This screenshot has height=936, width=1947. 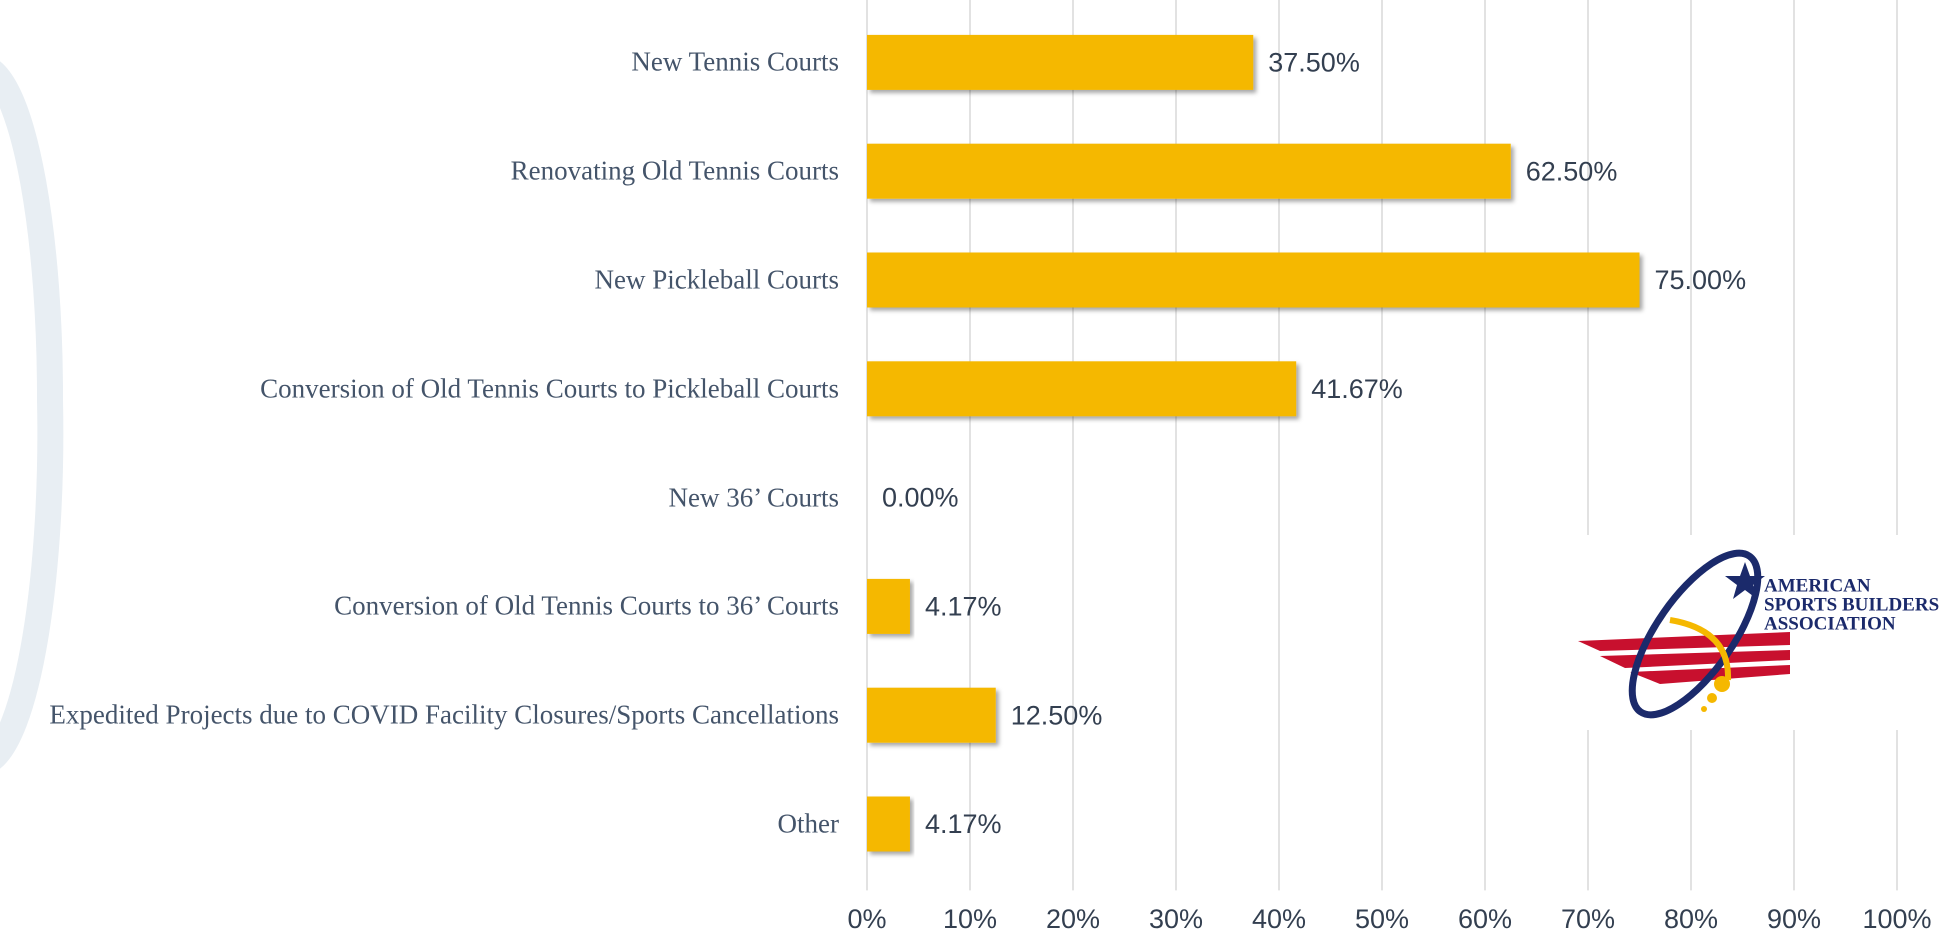 What do you see at coordinates (1572, 171) in the screenshot?
I see `value-label: 62.50%` at bounding box center [1572, 171].